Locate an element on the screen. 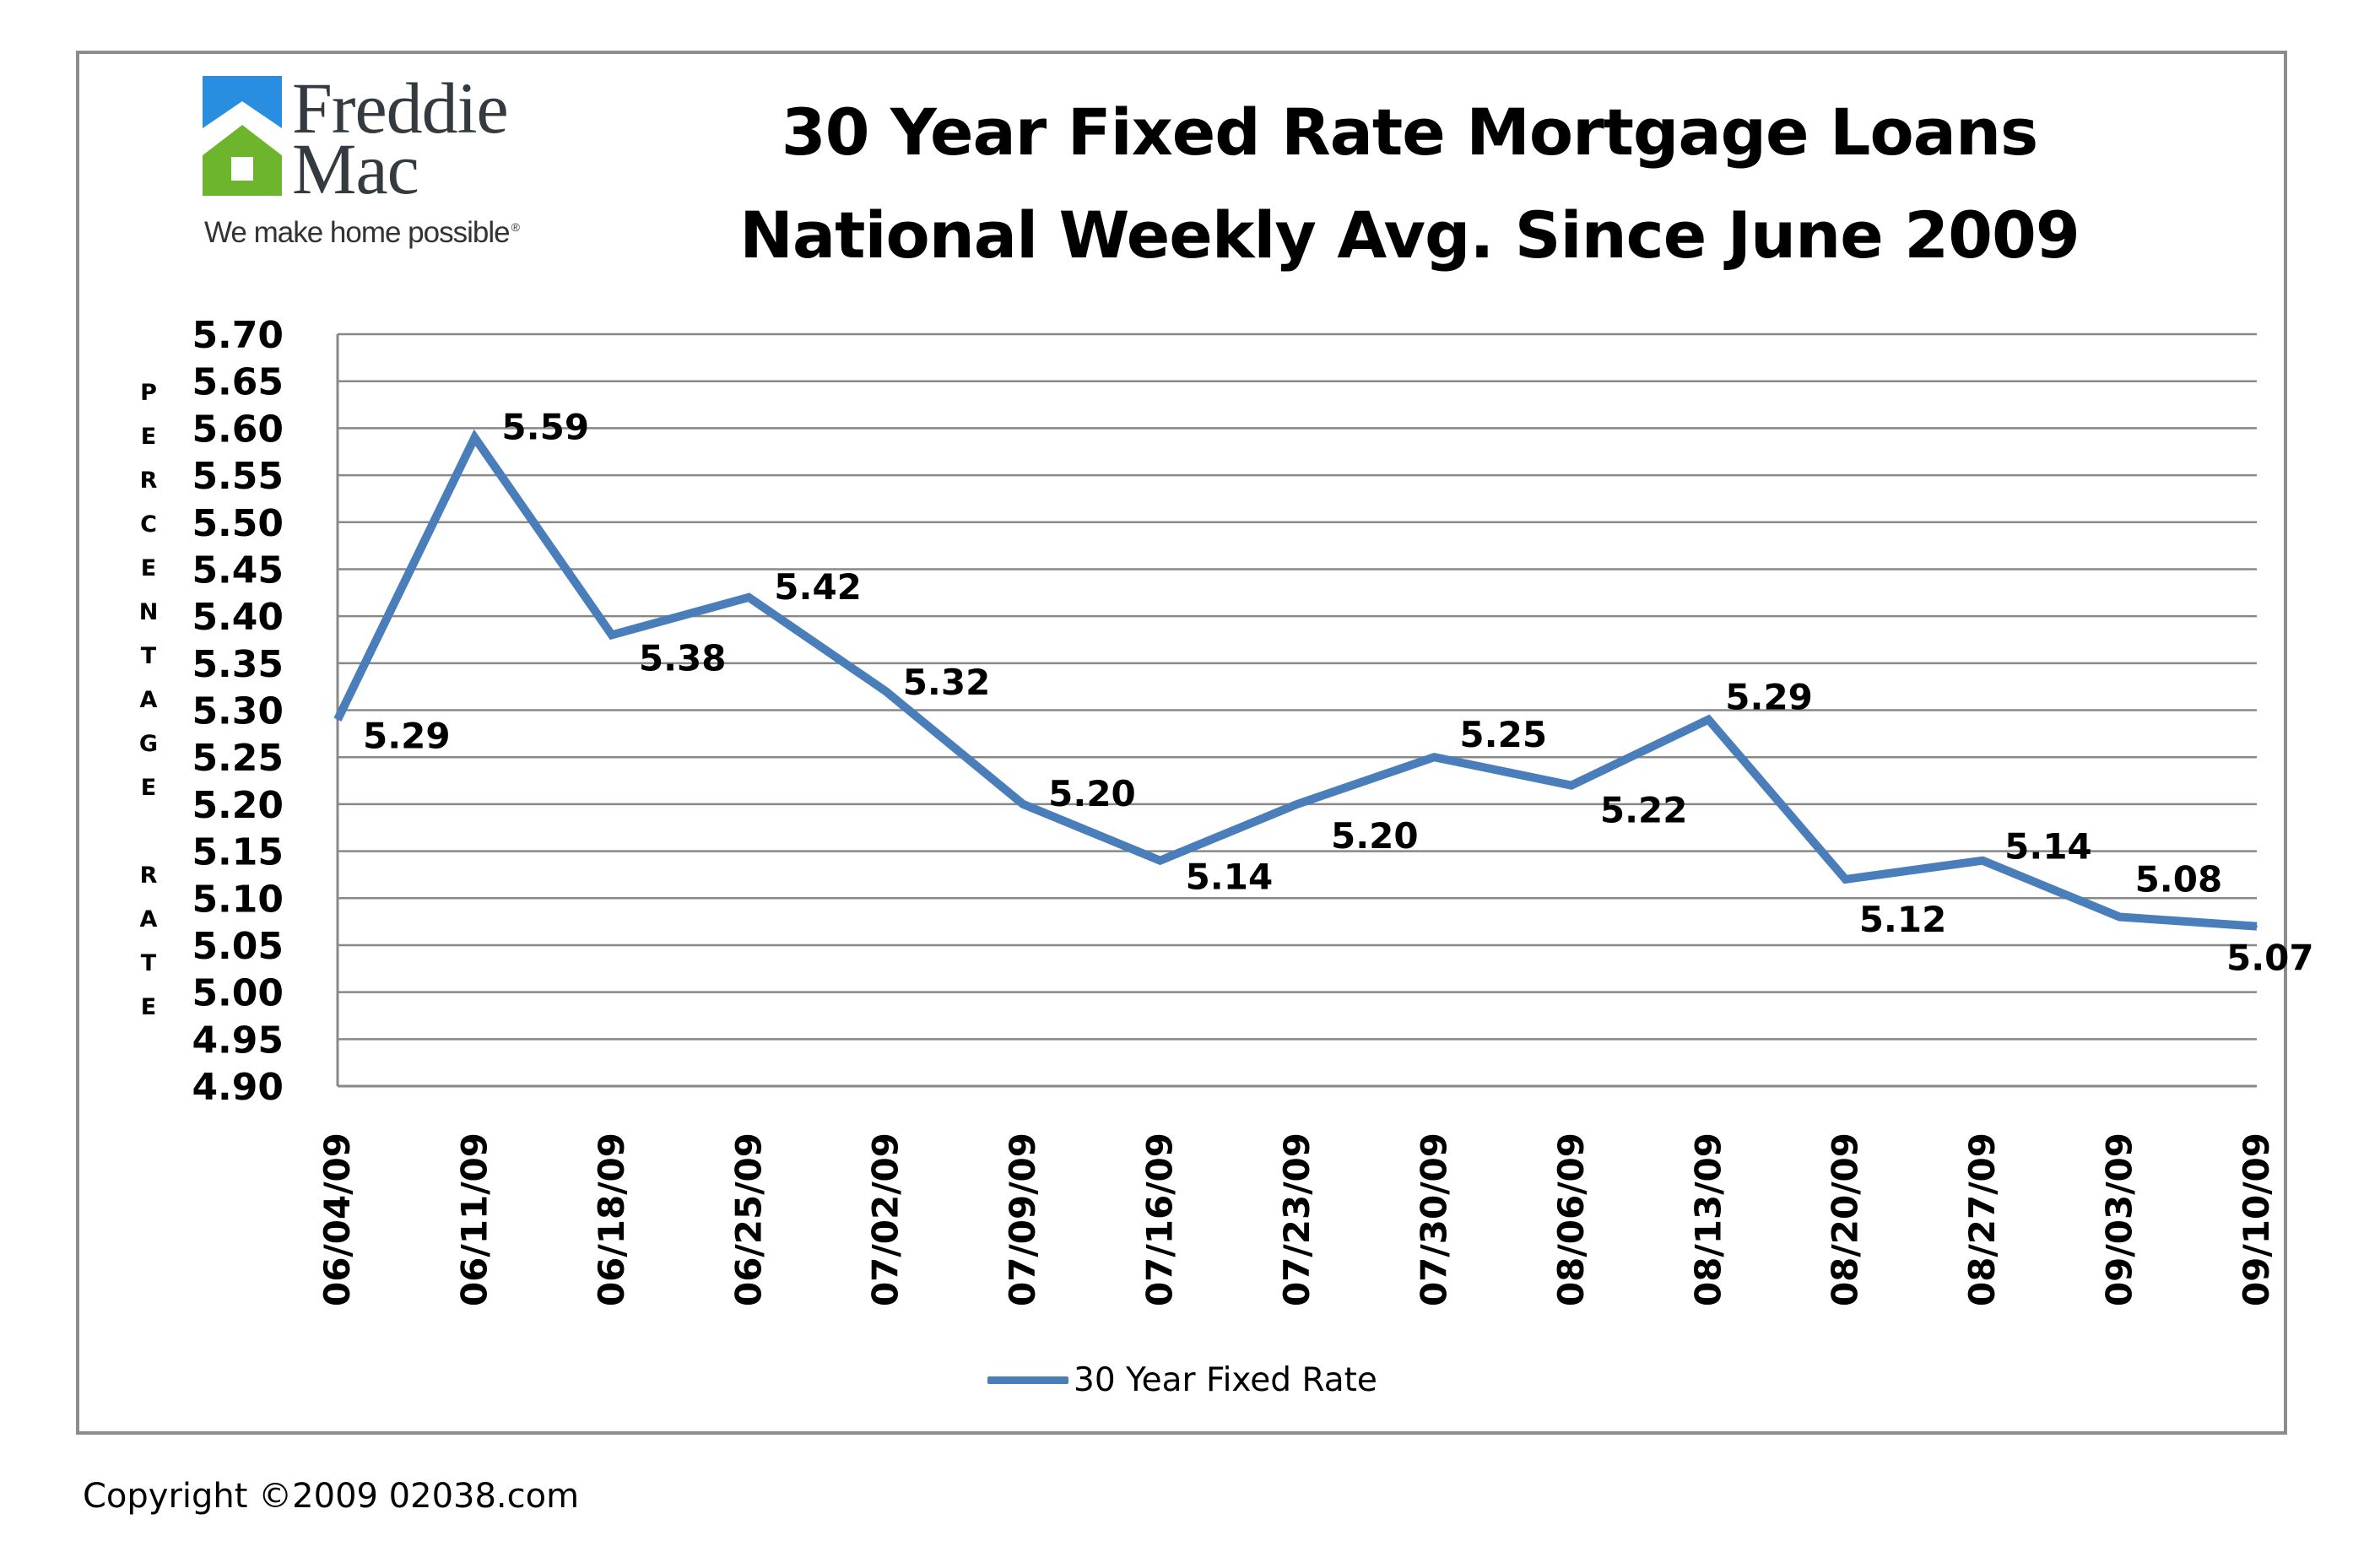 This screenshot has width=2353, height=1568. freddie-mac-logo: Freddie Mac We make home possible ® is located at coordinates (422, 164).